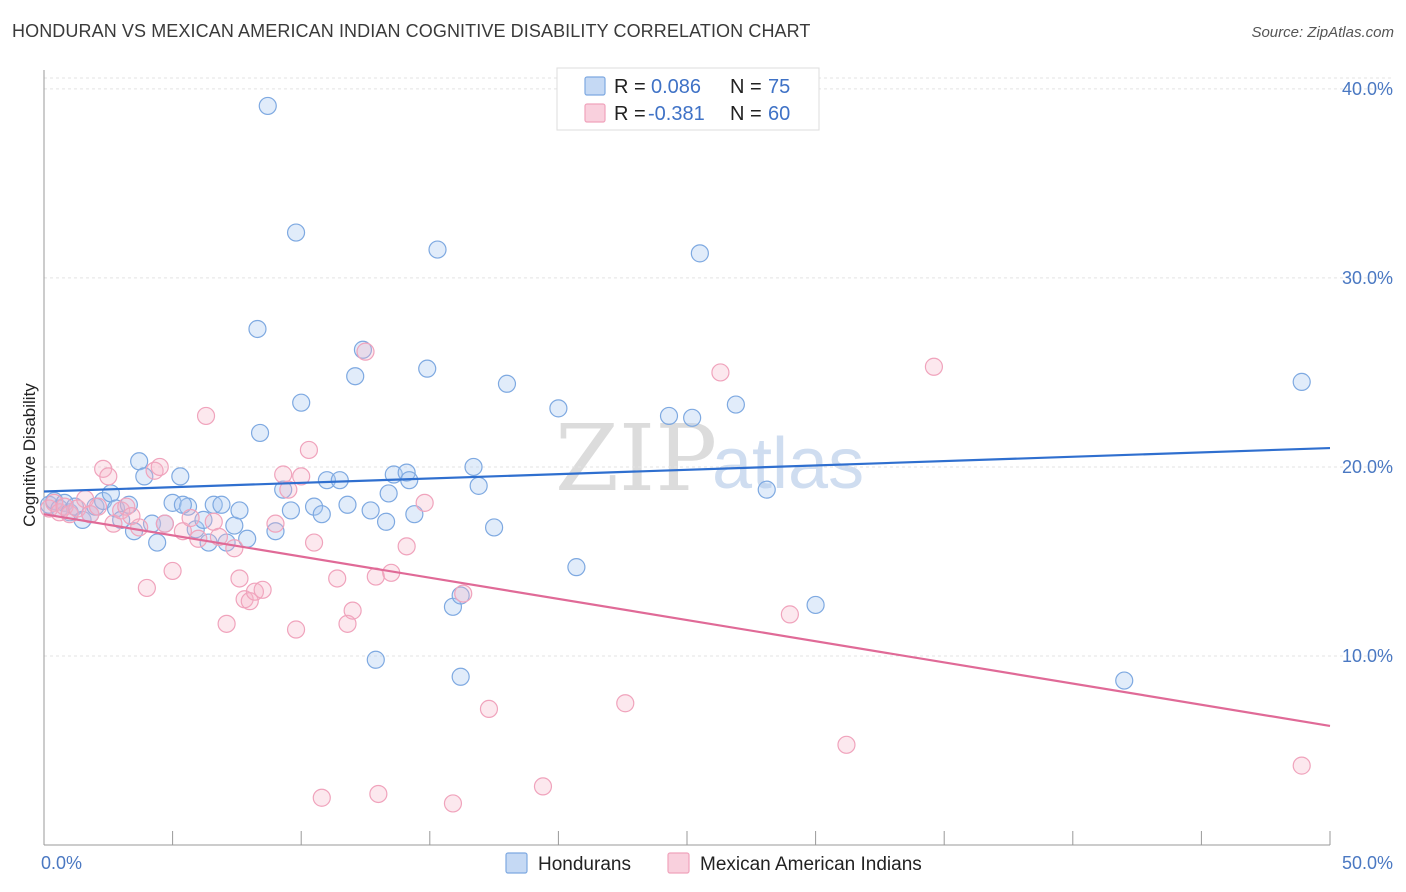 The width and height of the screenshot is (1406, 892). What do you see at coordinates (779, 87) in the screenshot?
I see `legend-n-value-1: 75` at bounding box center [779, 87].